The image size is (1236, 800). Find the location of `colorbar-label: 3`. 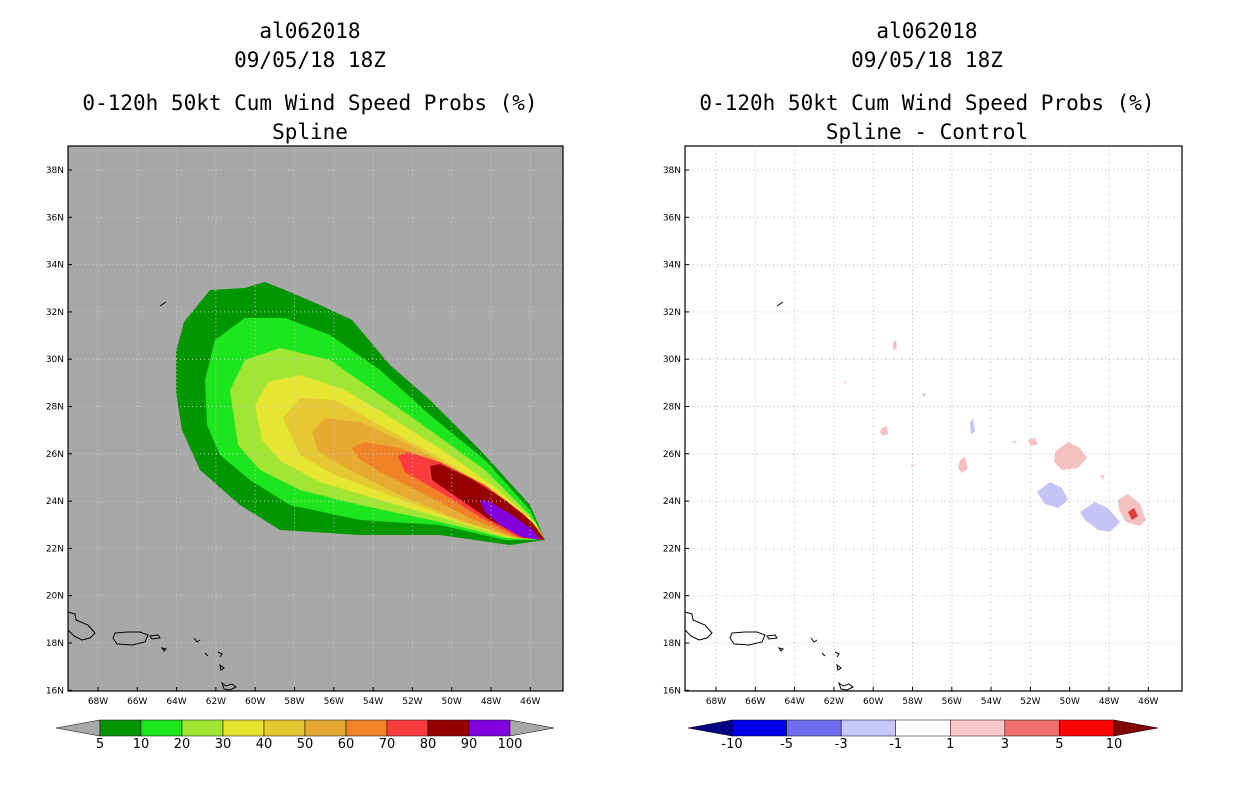

colorbar-label: 3 is located at coordinates (1005, 744).